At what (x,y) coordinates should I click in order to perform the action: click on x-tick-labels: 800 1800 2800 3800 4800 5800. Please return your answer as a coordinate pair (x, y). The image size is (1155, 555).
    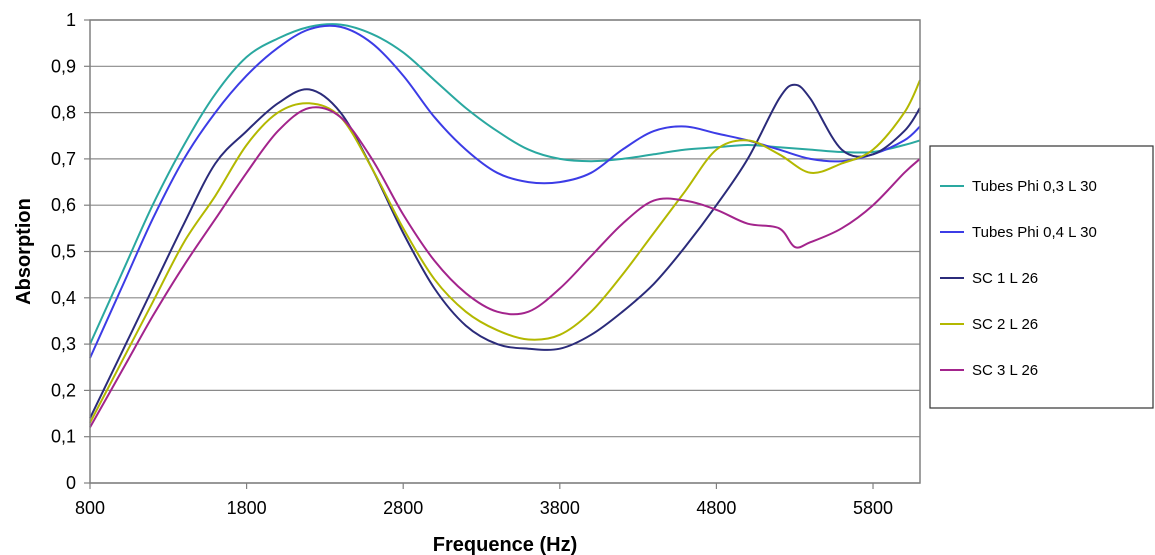
    Looking at the image, I should click on (484, 500).